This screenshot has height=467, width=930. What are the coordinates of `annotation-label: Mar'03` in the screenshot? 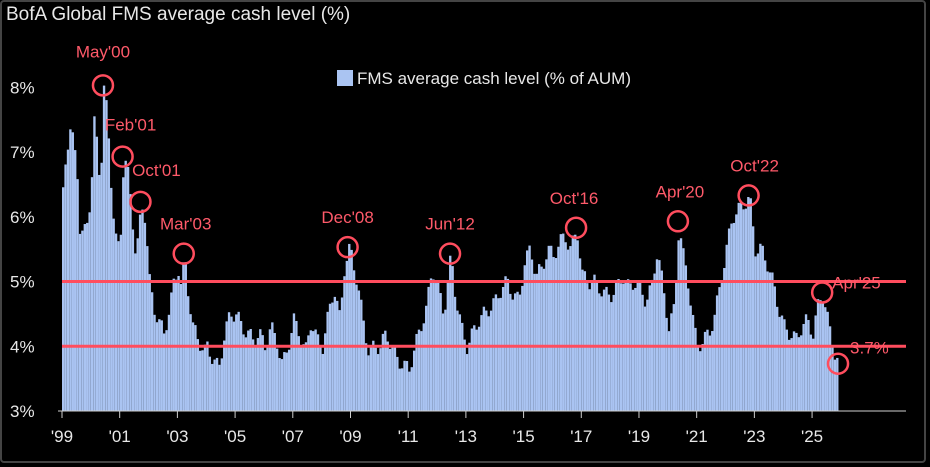 It's located at (185, 224).